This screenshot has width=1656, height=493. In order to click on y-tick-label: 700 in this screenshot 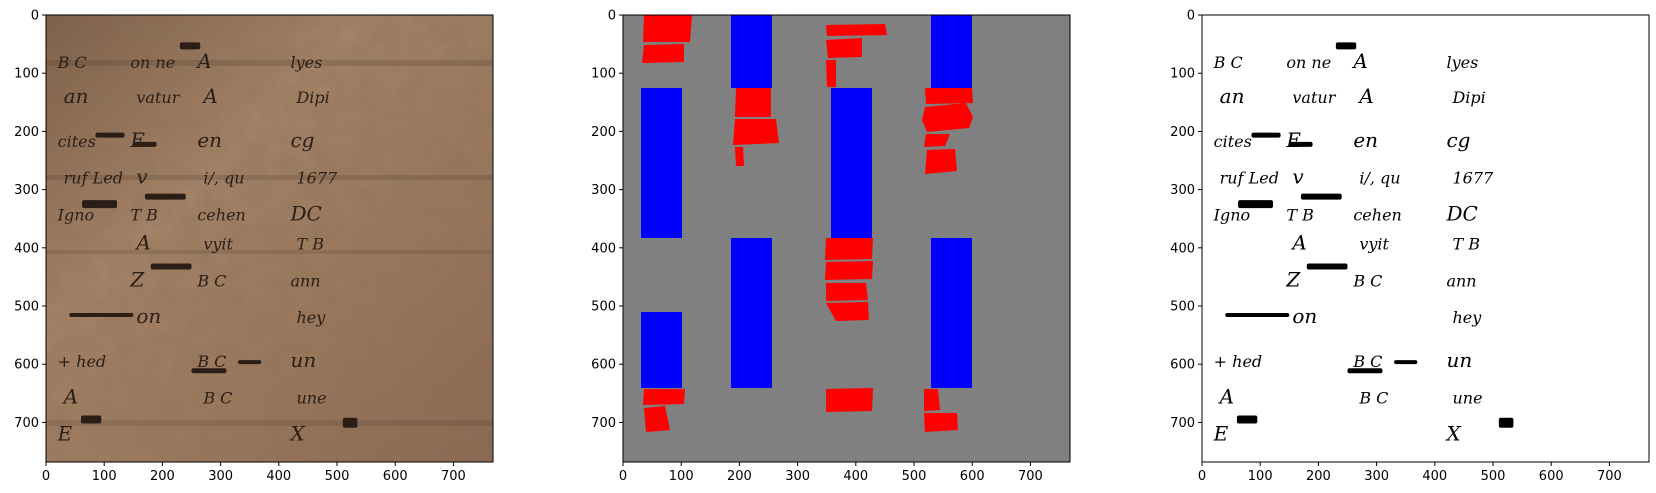, I will do `click(26, 423)`.